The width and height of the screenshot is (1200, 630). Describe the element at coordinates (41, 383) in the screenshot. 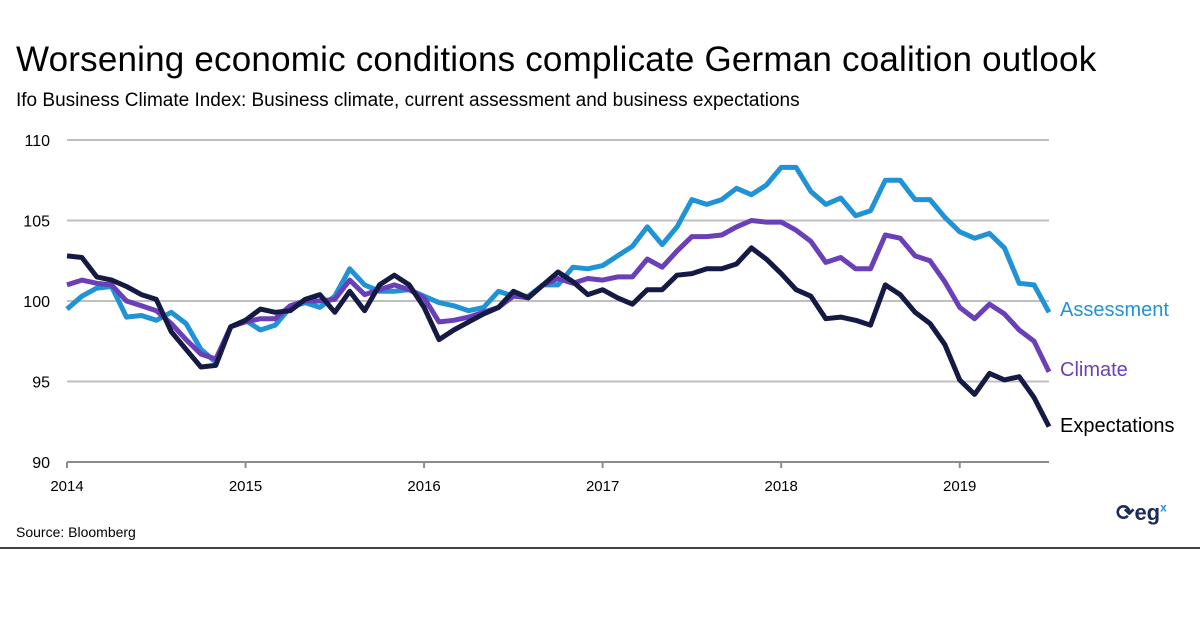

I see `y-tick-label: 95` at that location.